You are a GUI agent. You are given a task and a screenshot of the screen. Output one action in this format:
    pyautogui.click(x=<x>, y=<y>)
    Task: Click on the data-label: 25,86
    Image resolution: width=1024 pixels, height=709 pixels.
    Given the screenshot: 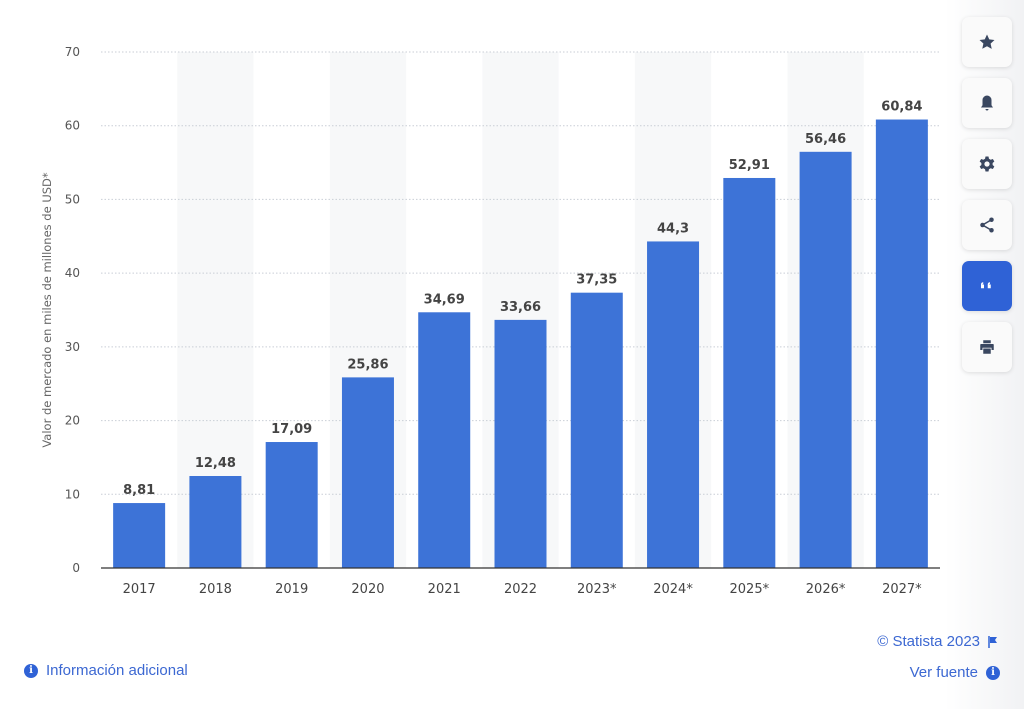 What is the action you would take?
    pyautogui.click(x=367, y=364)
    